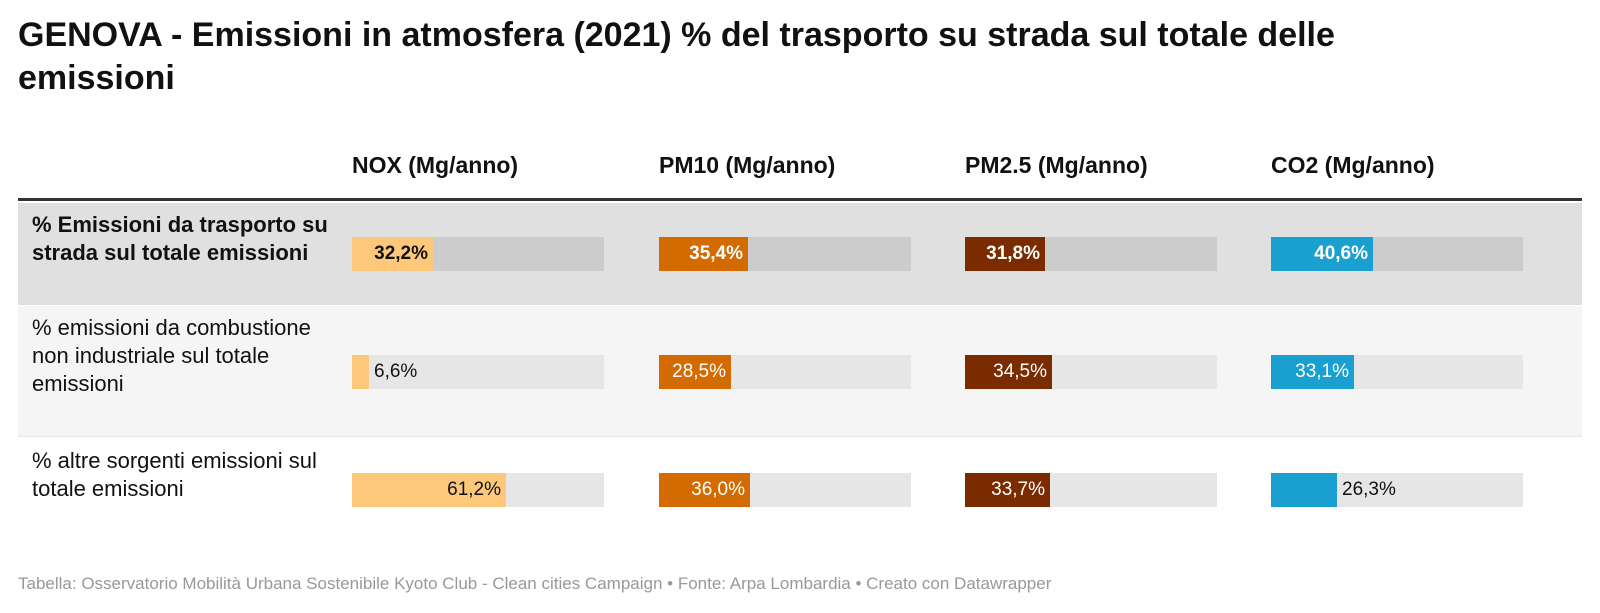  Describe the element at coordinates (1013, 253) in the screenshot. I see `bar-value-label: 31,8%` at that location.